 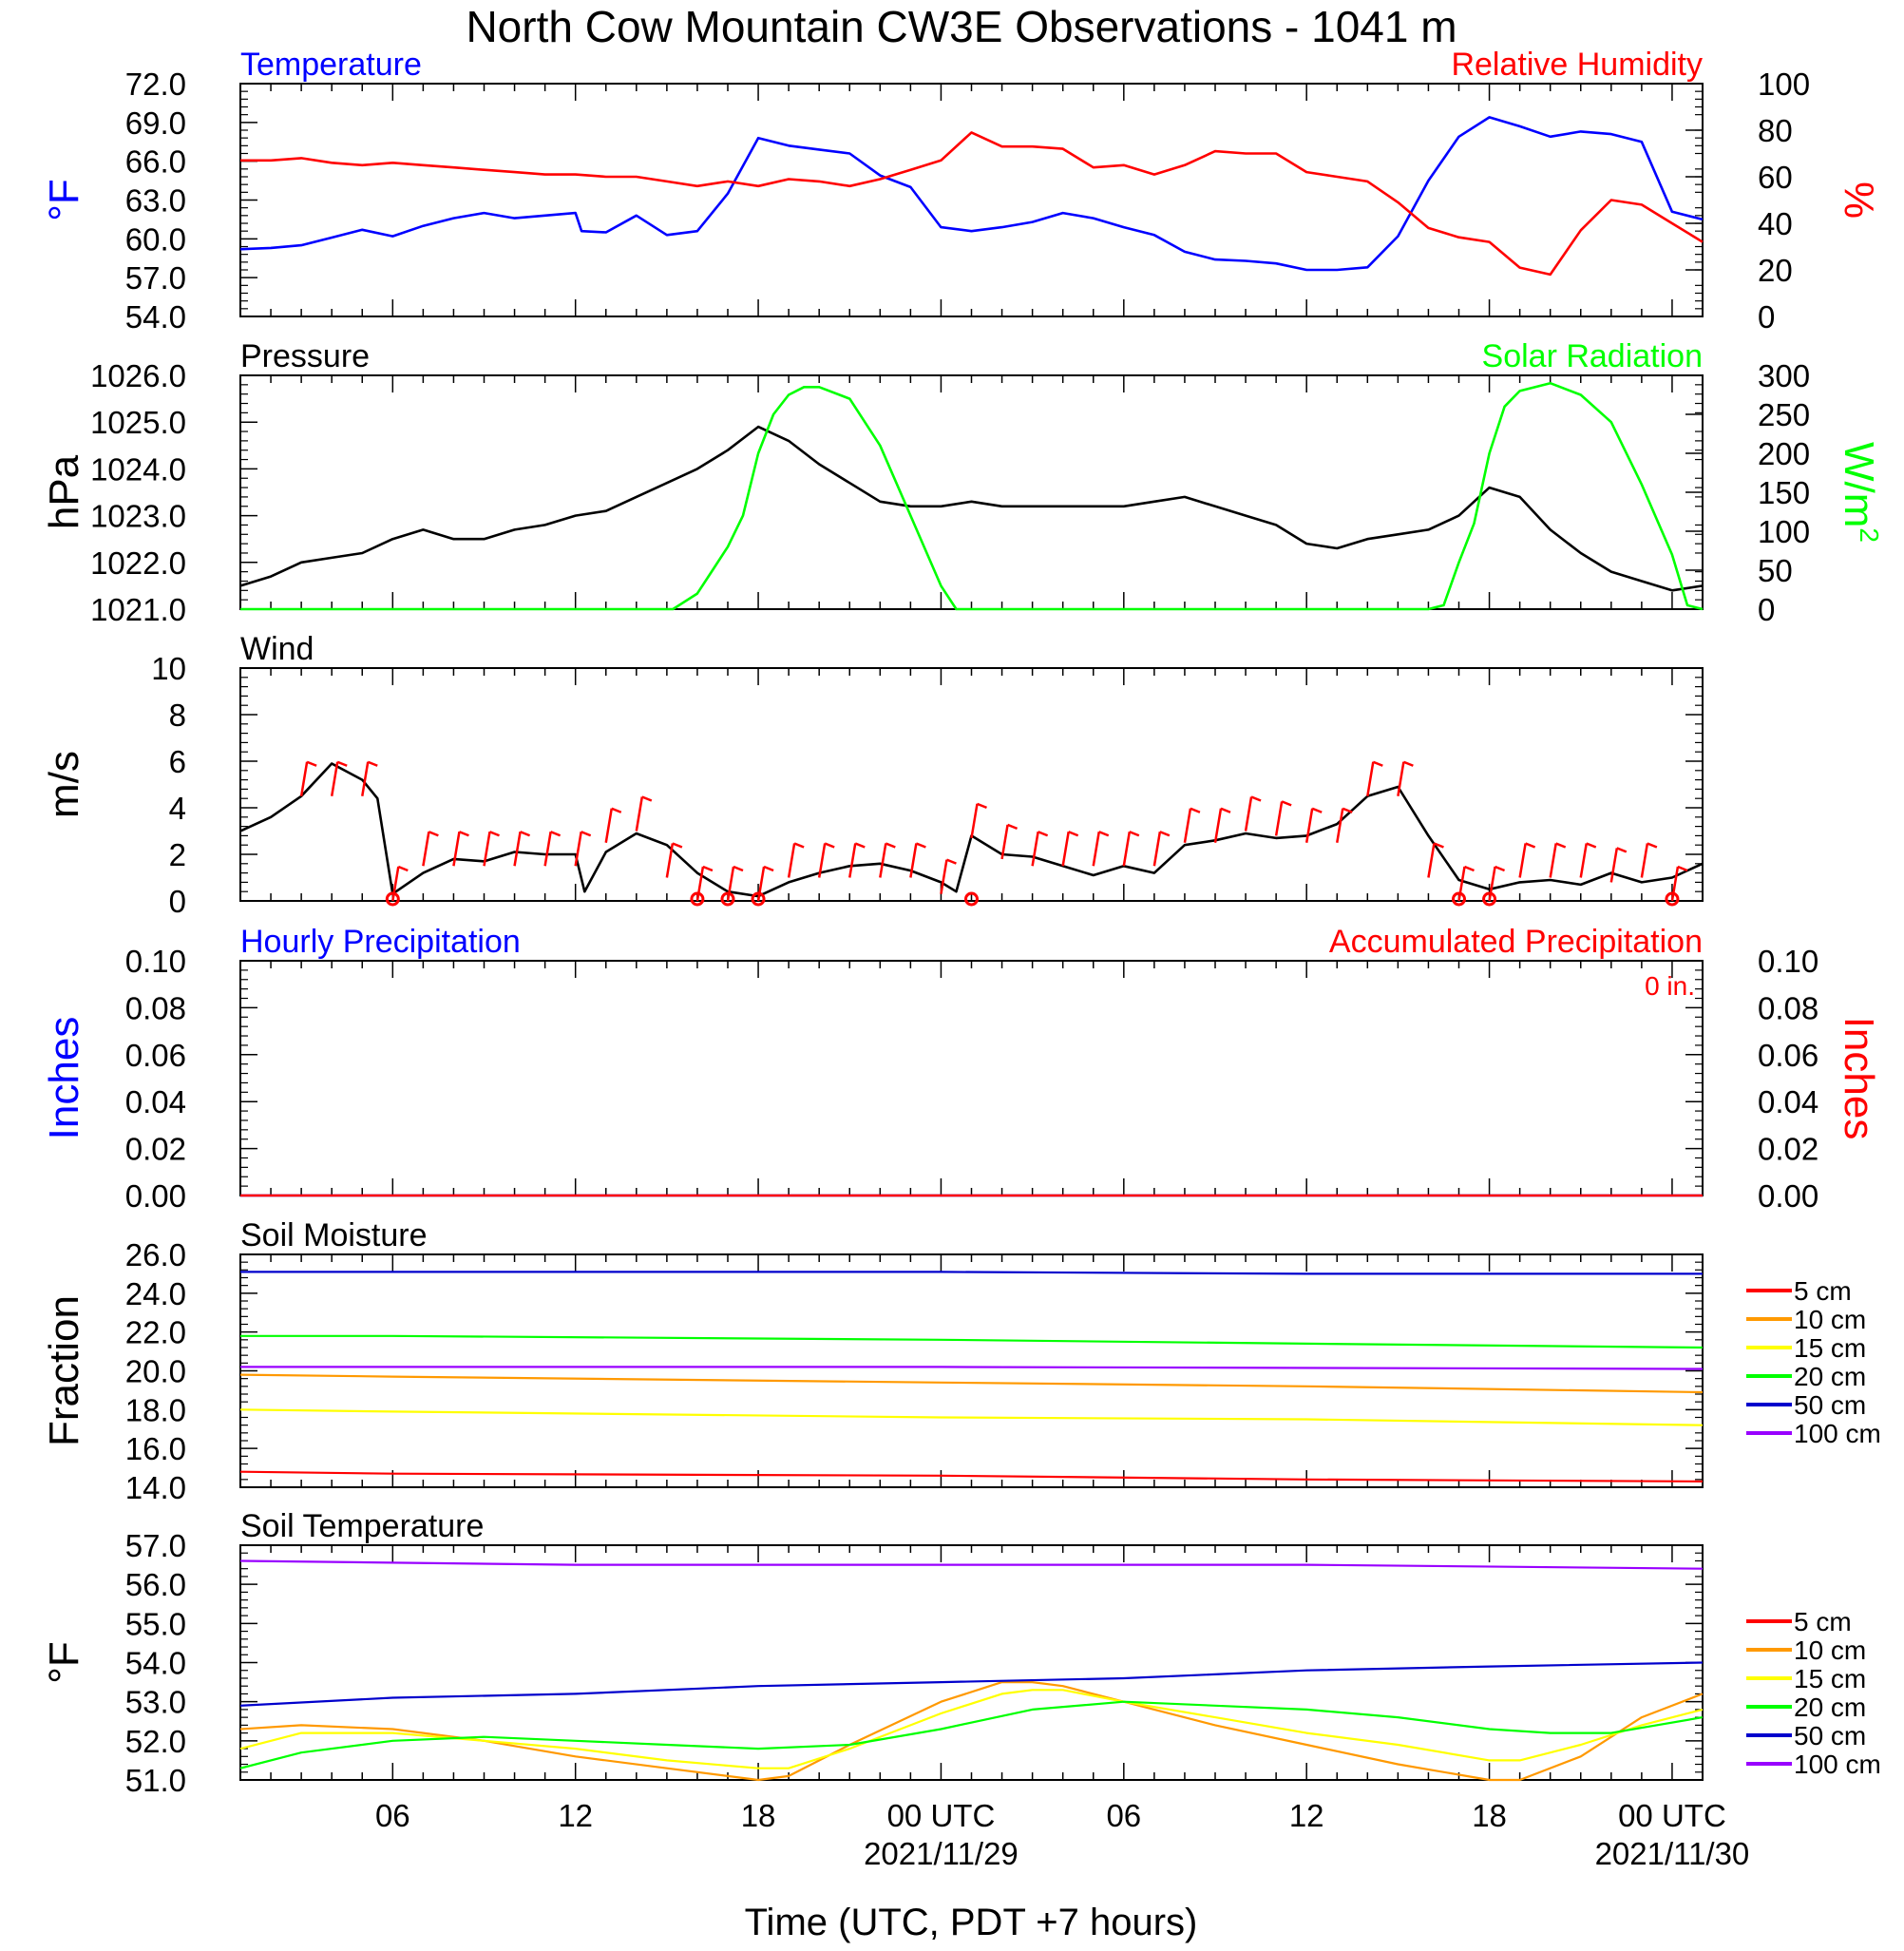 What do you see at coordinates (1788, 1056) in the screenshot?
I see `y-right-tick-label: 0.06` at bounding box center [1788, 1056].